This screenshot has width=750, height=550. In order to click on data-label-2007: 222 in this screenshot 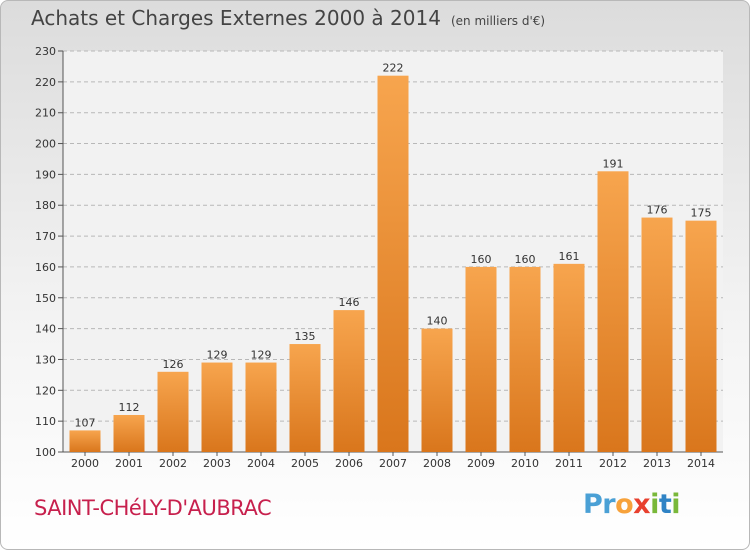, I will do `click(393, 68)`.